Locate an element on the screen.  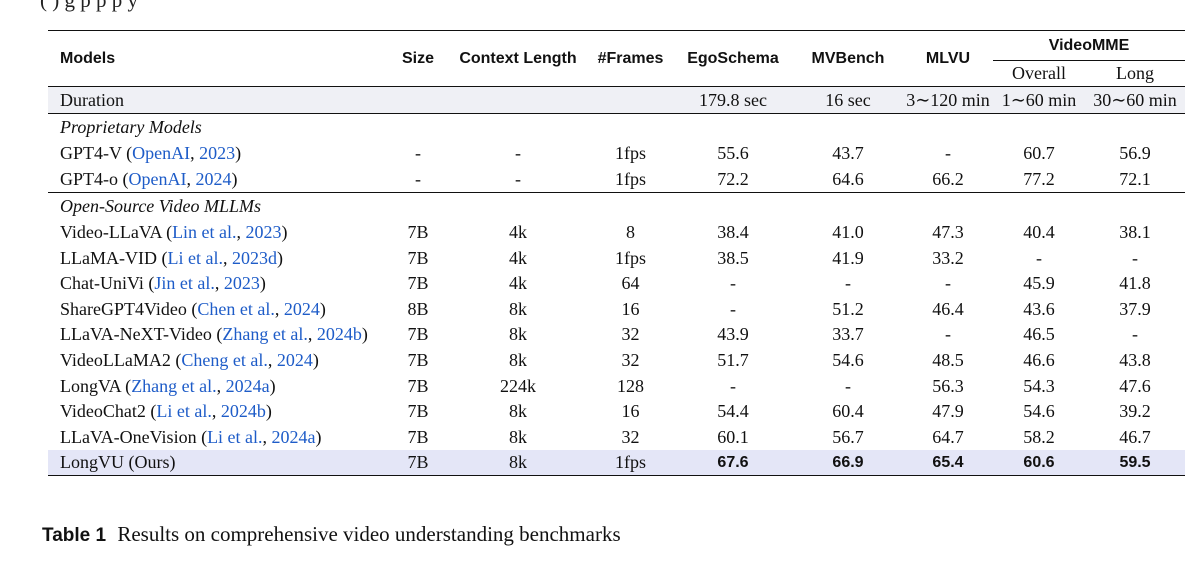
citation-link: Lin et al. is located at coordinates (204, 231).